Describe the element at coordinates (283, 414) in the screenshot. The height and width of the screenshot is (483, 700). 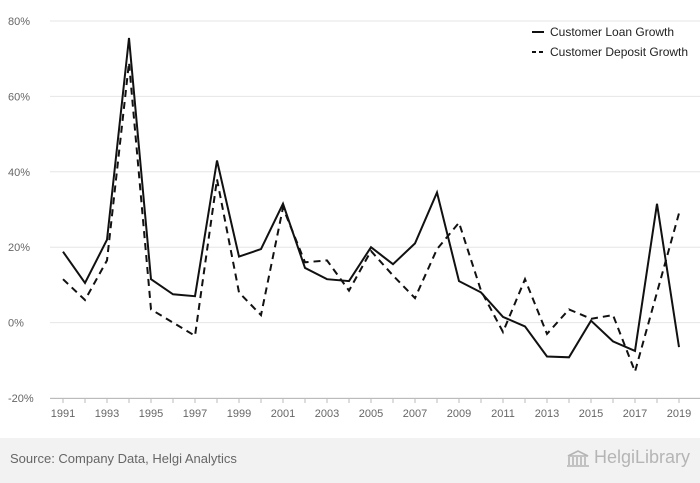
I see `x-tick-label: 2001` at that location.